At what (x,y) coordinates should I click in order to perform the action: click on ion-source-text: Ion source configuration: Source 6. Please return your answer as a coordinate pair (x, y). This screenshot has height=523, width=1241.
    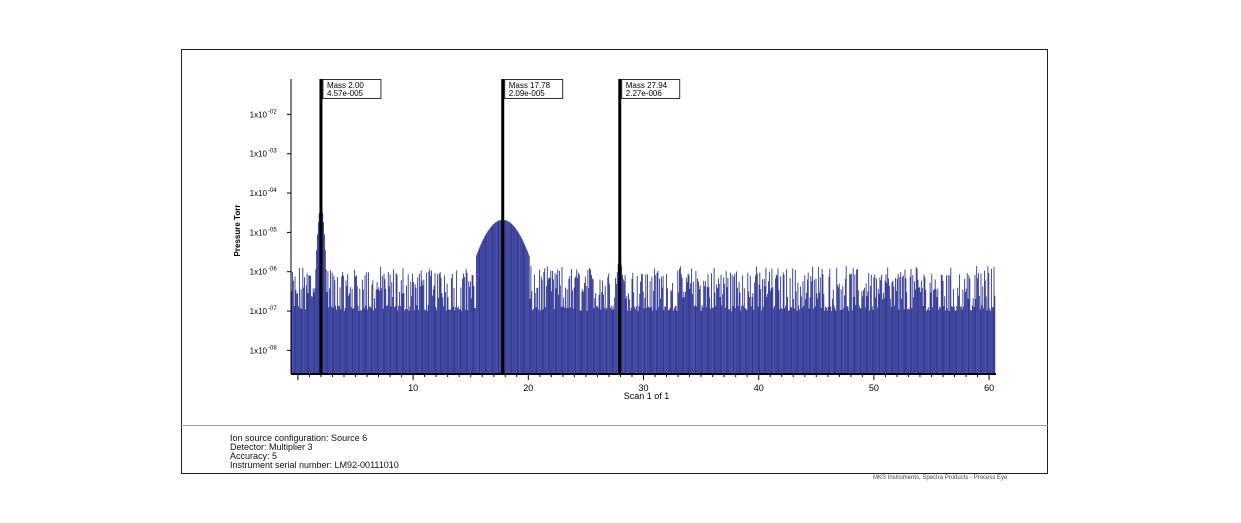
    Looking at the image, I should click on (299, 438).